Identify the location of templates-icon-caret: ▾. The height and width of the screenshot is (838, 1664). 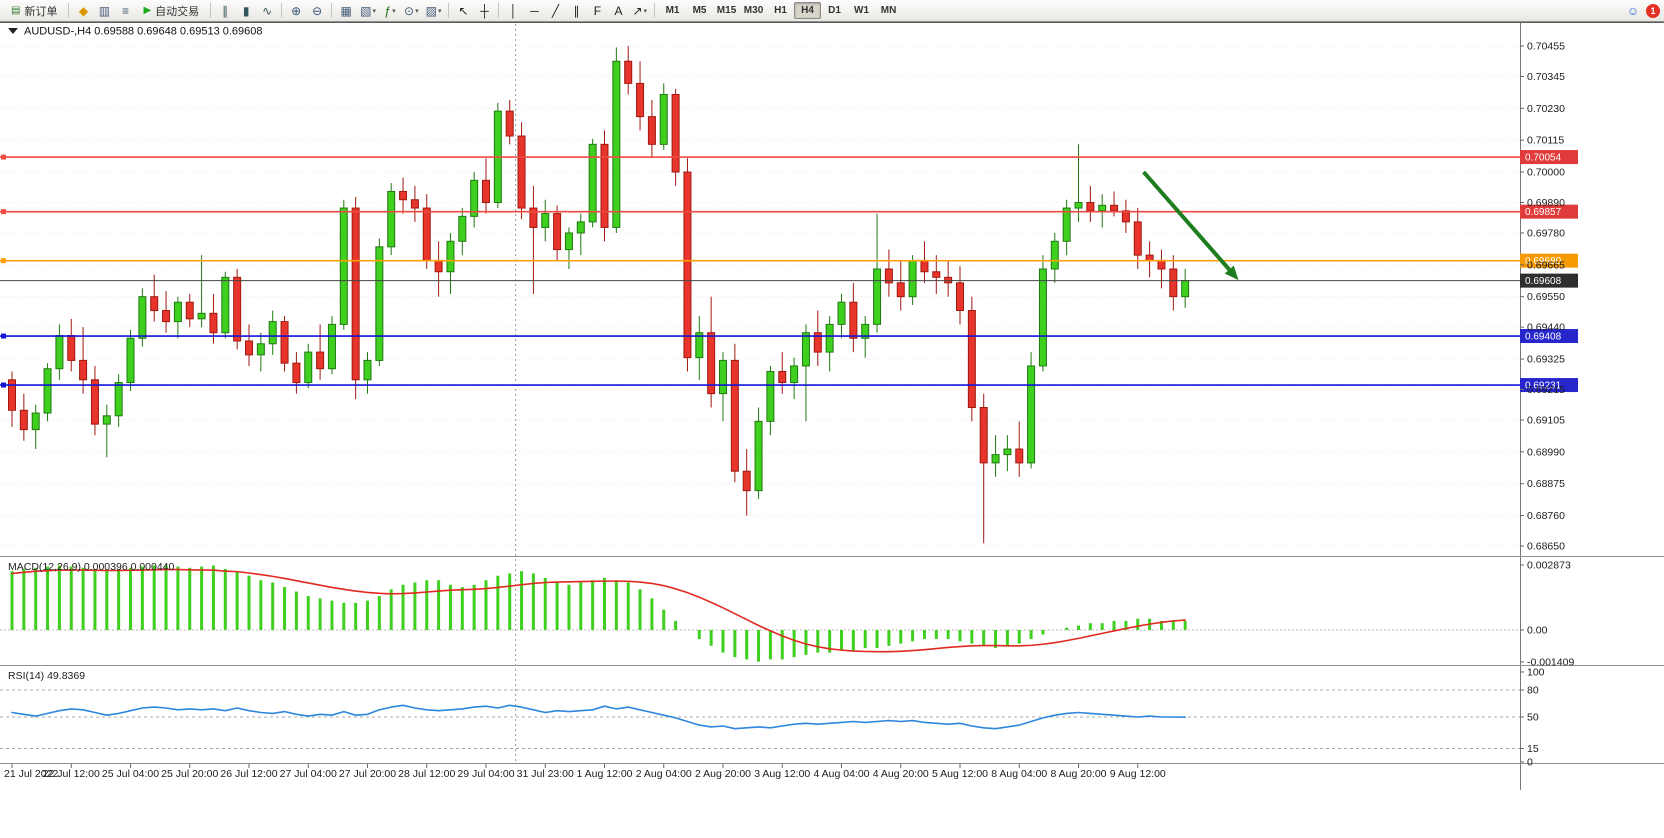
(439, 11).